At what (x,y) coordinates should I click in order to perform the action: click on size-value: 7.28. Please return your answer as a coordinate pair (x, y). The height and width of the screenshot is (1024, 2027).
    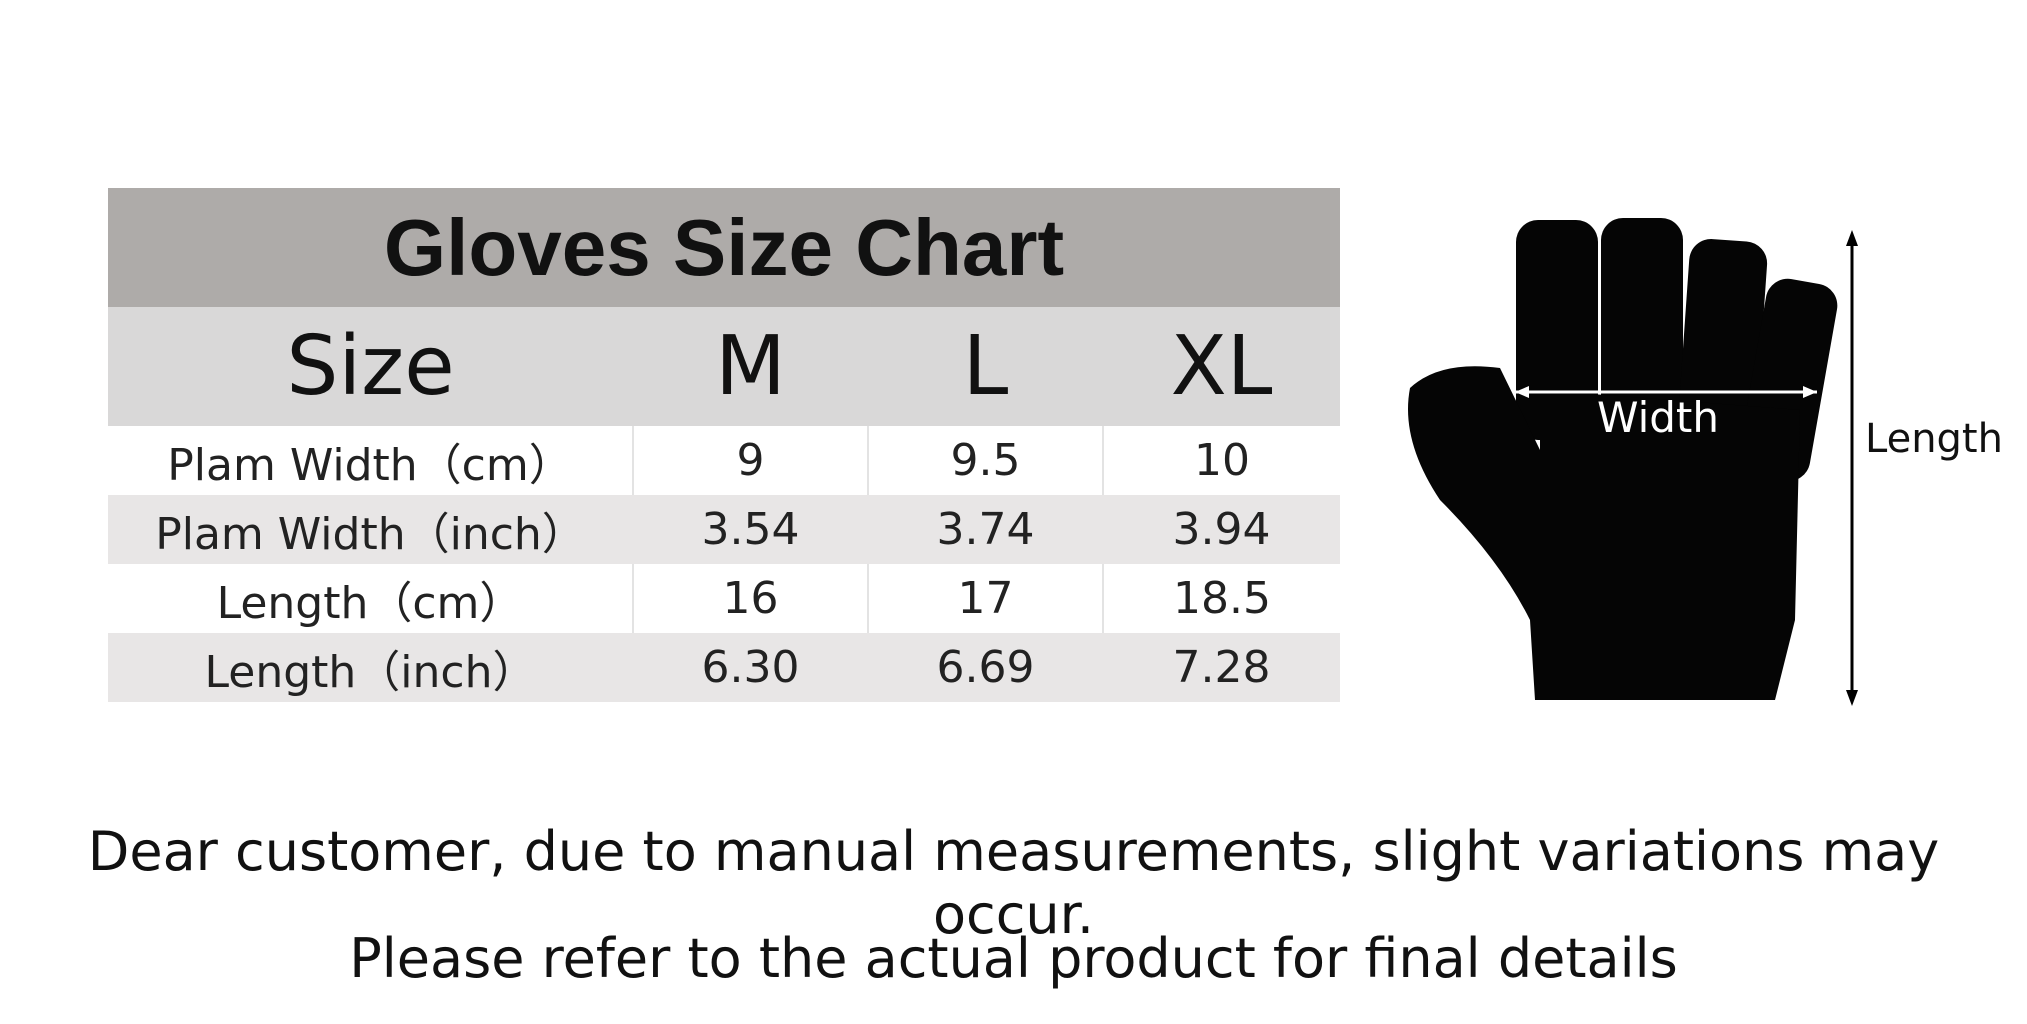
    Looking at the image, I should click on (1222, 667).